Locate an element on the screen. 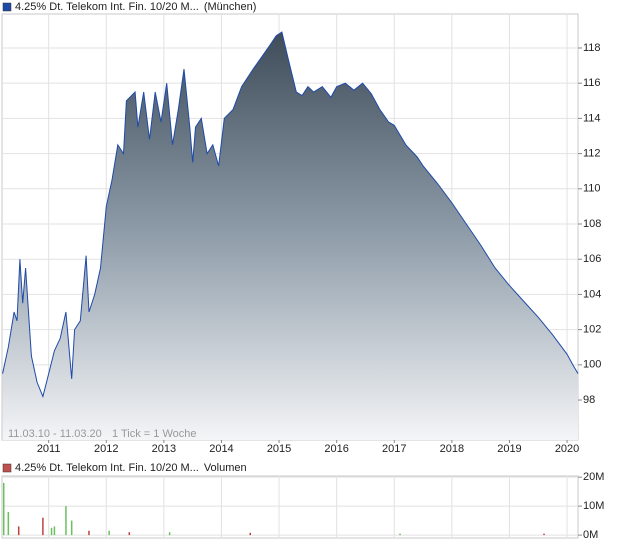 Image resolution: width=620 pixels, height=546 pixels. annotation: 1 Tick = 1 Woche is located at coordinates (154, 434).